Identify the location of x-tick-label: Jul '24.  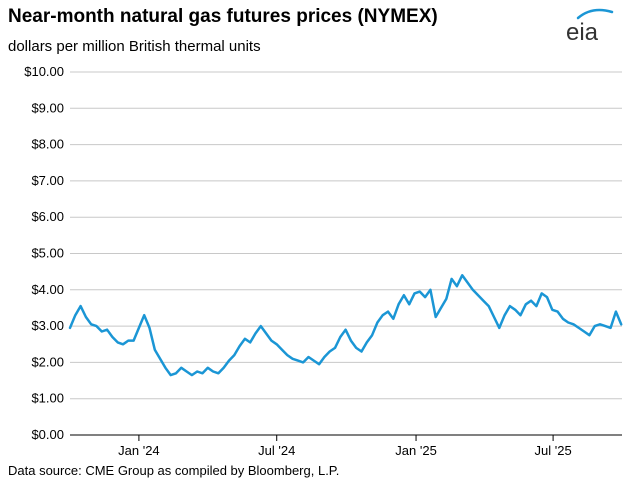
(276, 450).